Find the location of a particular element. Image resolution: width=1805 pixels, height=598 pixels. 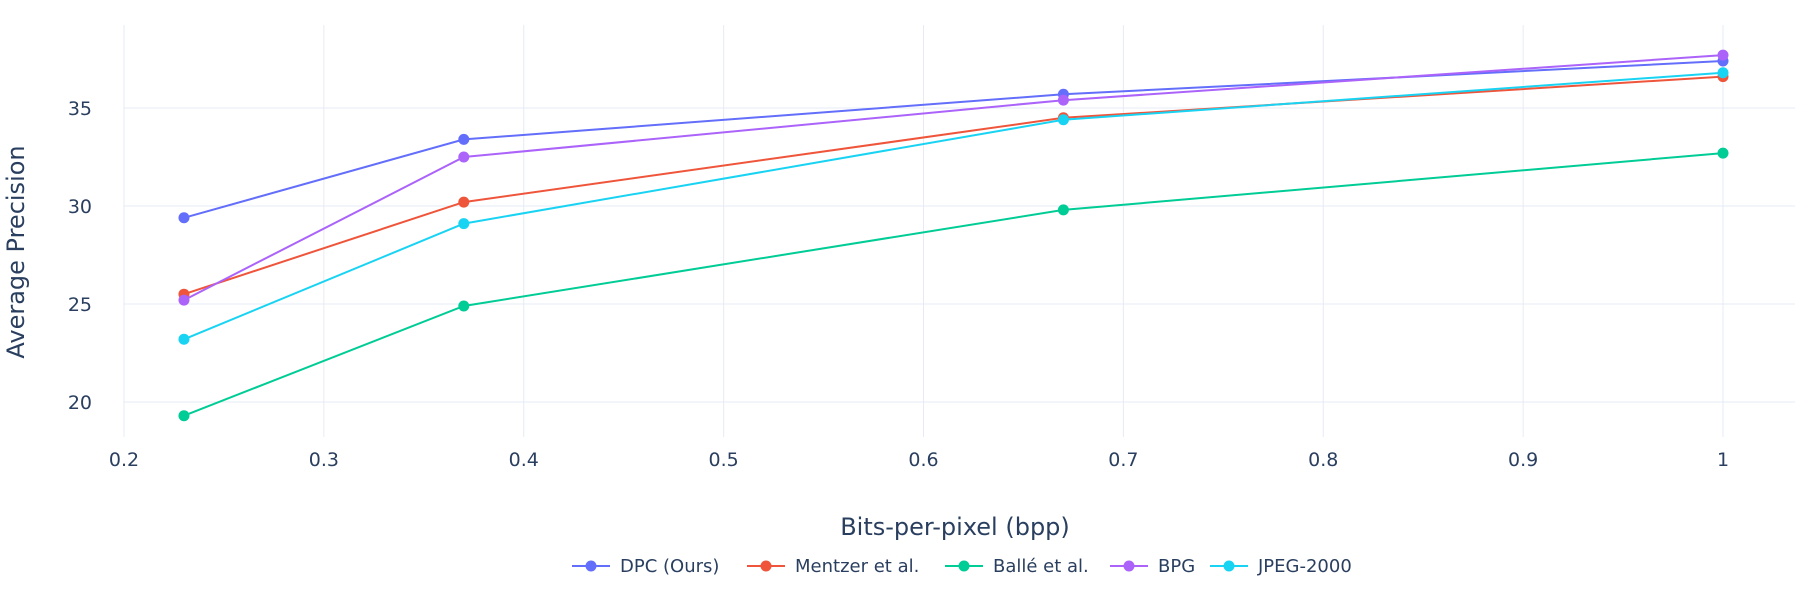

y-tick-label: 30 is located at coordinates (80, 207).